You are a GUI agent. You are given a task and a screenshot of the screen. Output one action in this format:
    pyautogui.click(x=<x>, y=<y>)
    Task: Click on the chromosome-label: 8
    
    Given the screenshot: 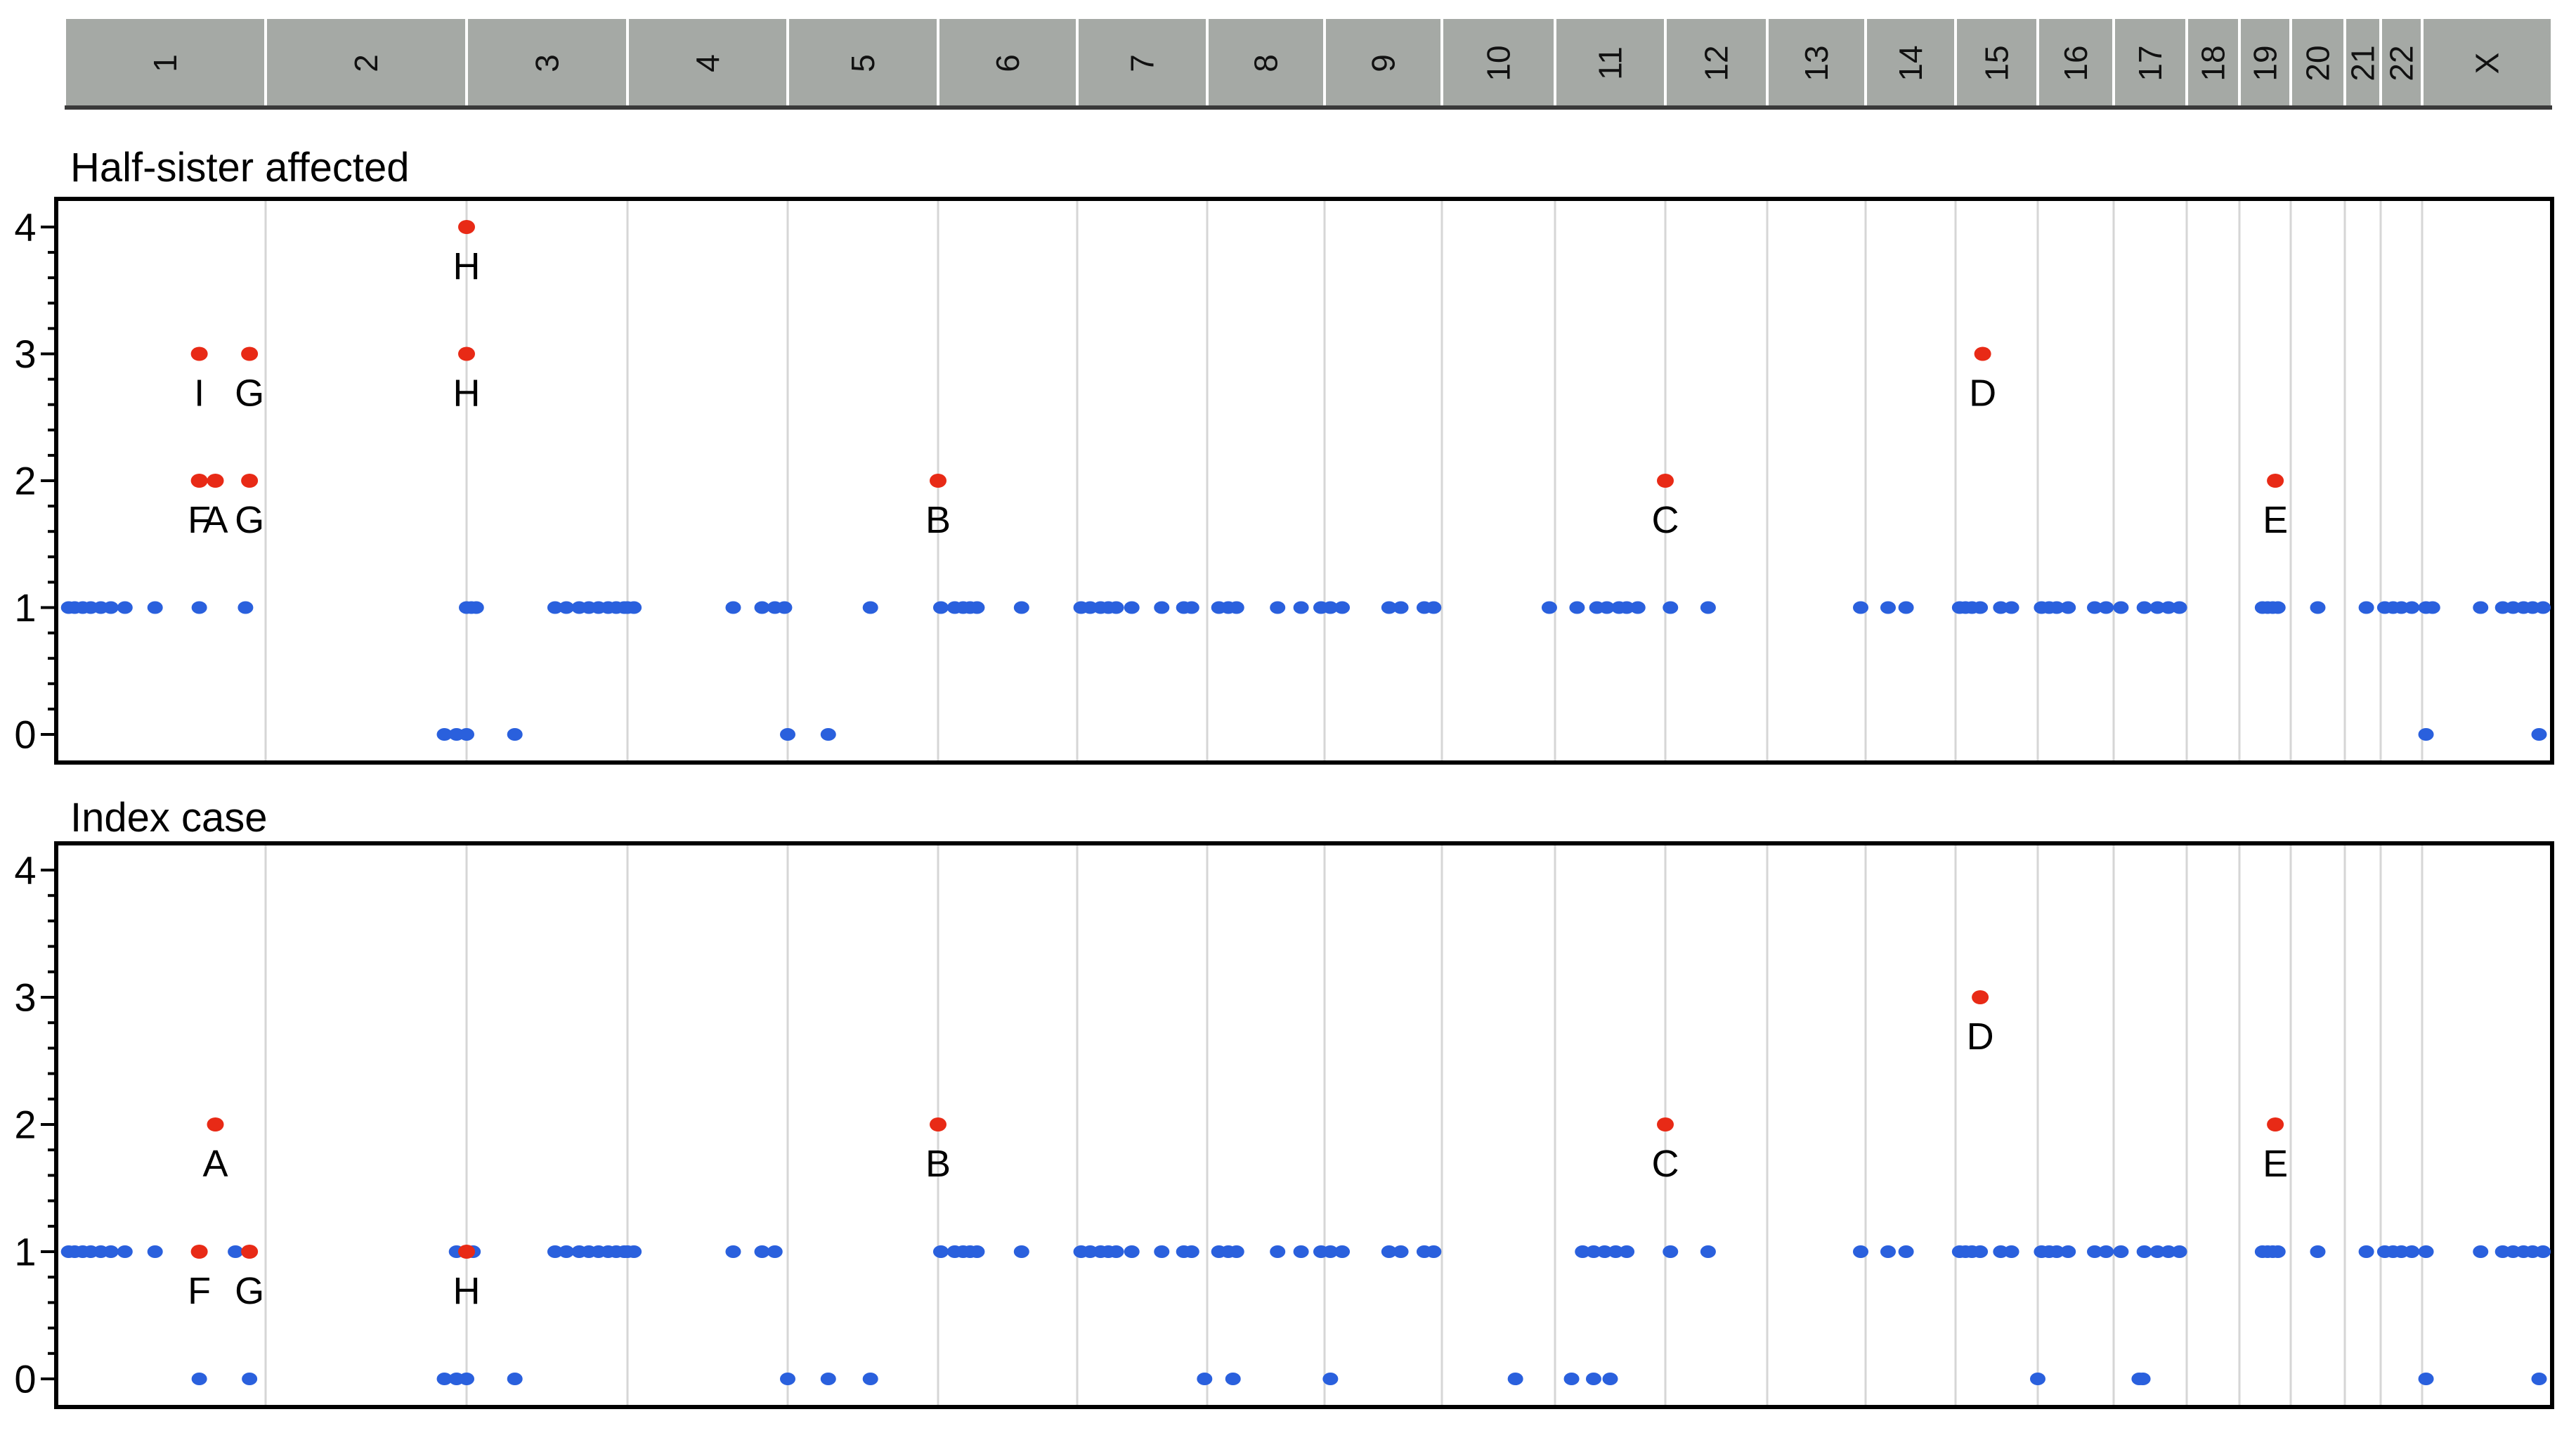 What is the action you would take?
    pyautogui.click(x=1266, y=63)
    